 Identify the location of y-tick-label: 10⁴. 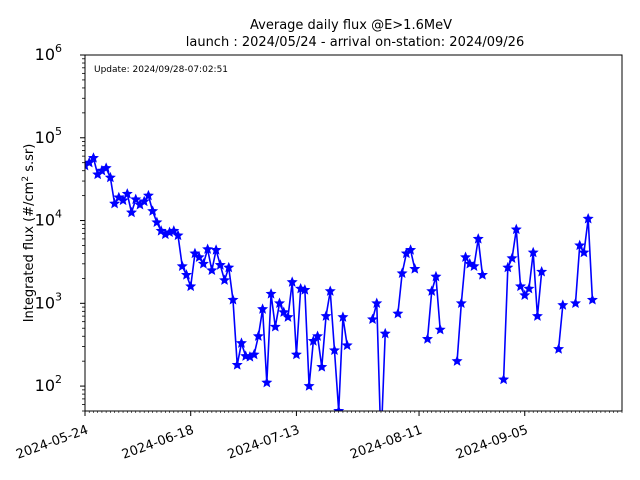
(48, 219).